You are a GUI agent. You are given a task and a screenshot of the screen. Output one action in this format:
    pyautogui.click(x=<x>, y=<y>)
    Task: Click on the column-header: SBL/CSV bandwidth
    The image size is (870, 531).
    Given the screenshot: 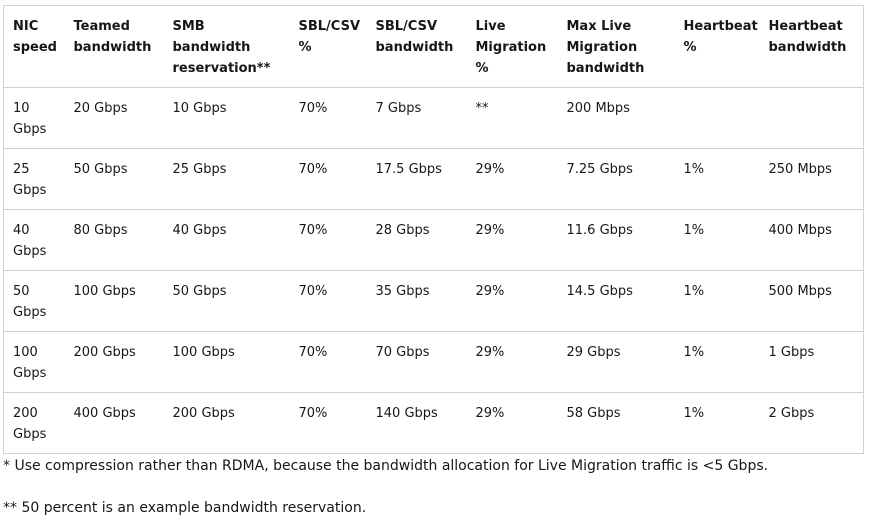 What is the action you would take?
    pyautogui.click(x=416, y=46)
    